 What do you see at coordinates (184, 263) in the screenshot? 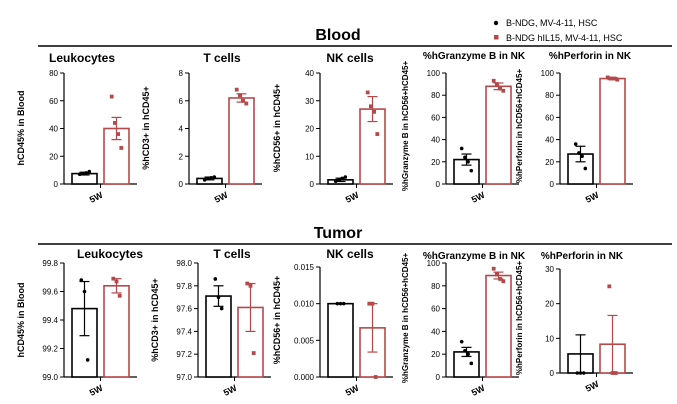
I see `y-tick-label: 98.0` at bounding box center [184, 263].